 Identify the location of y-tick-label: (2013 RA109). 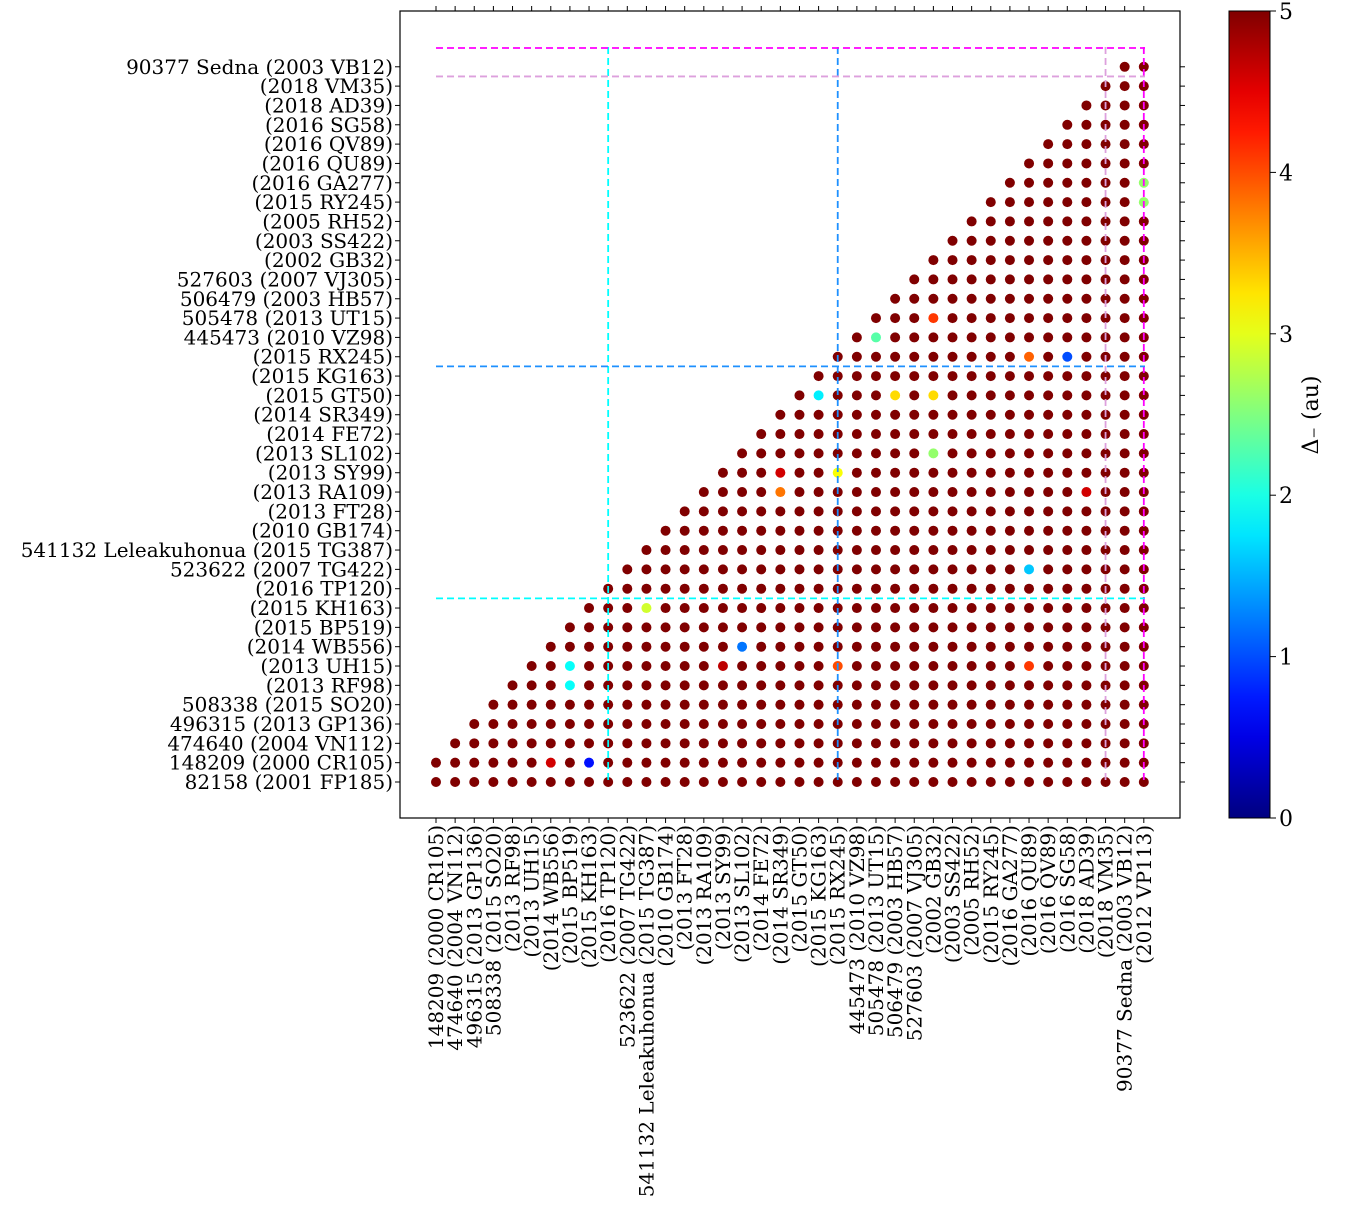
(322, 492).